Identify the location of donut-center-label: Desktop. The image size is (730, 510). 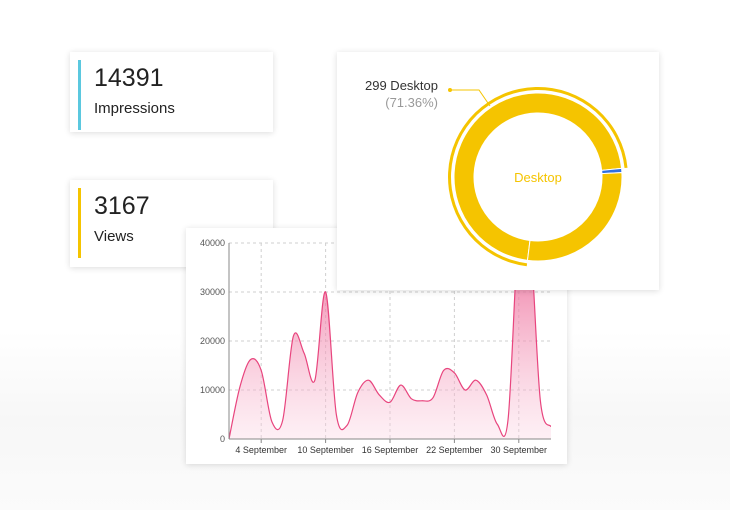
(538, 177).